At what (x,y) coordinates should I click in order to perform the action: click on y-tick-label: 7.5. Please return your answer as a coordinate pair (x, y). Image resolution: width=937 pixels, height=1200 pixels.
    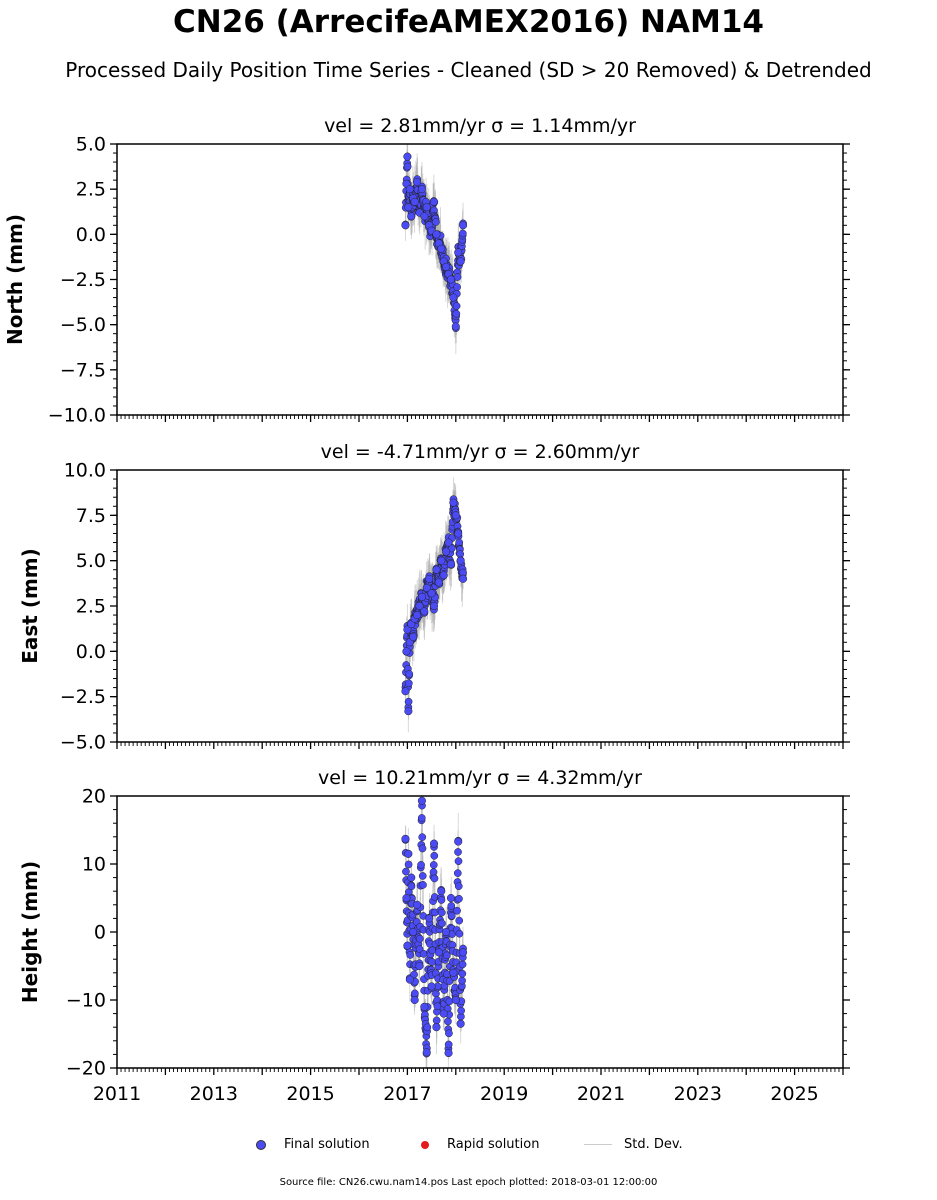
    Looking at the image, I should click on (91, 516).